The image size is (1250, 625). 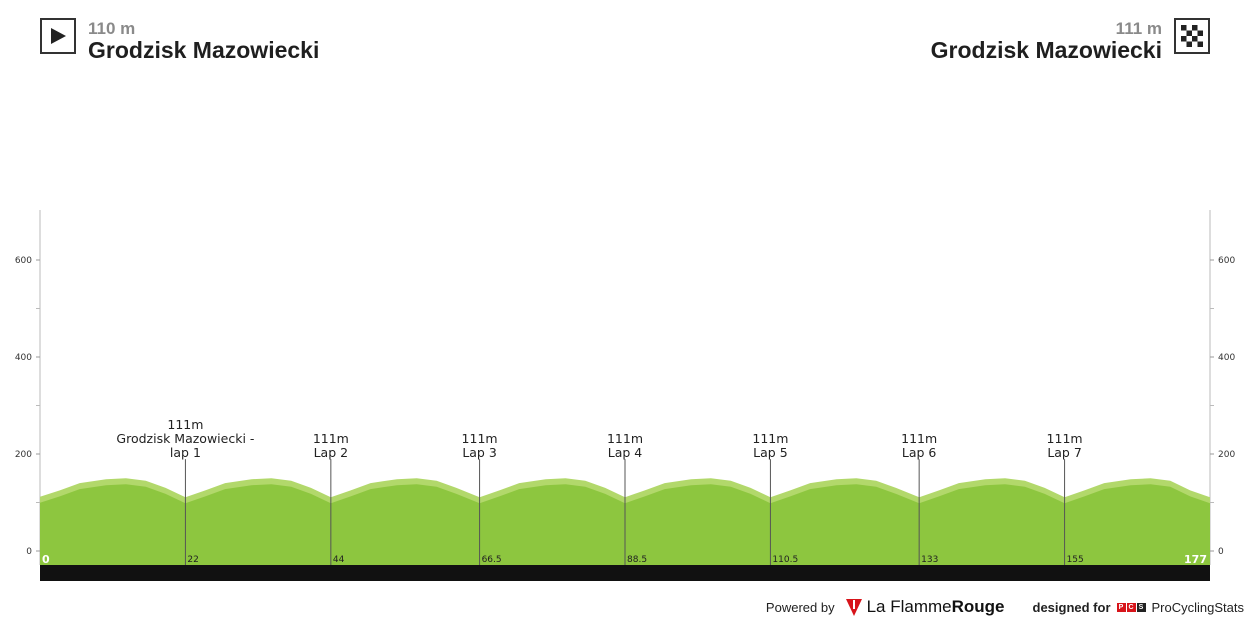 I want to click on finish-header: 111 m Grodzisk Mazowiecki, so click(x=1070, y=40).